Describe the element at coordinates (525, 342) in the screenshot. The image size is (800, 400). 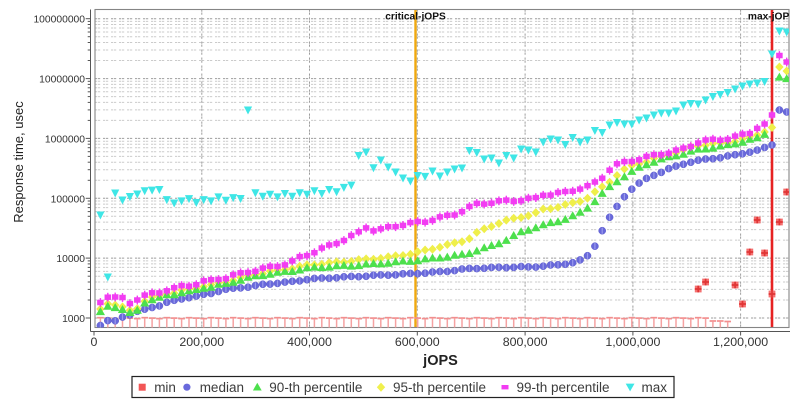
I see `svg-text: 800,000` at that location.